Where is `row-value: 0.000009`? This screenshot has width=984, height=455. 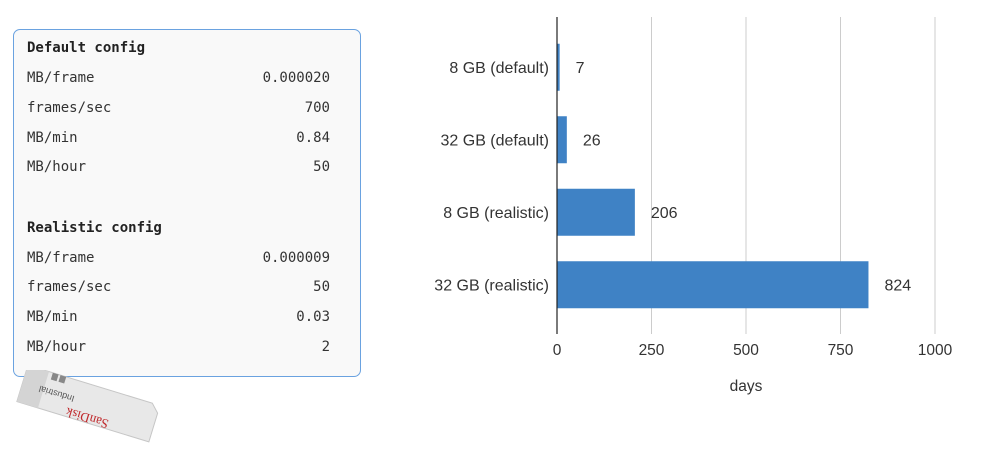
row-value: 0.000009 is located at coordinates (296, 258).